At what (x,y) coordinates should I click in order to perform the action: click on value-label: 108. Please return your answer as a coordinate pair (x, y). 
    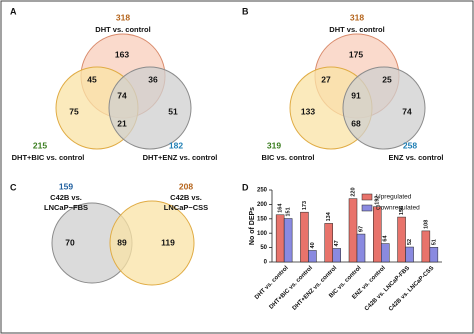
    Looking at the image, I should click on (426, 224).